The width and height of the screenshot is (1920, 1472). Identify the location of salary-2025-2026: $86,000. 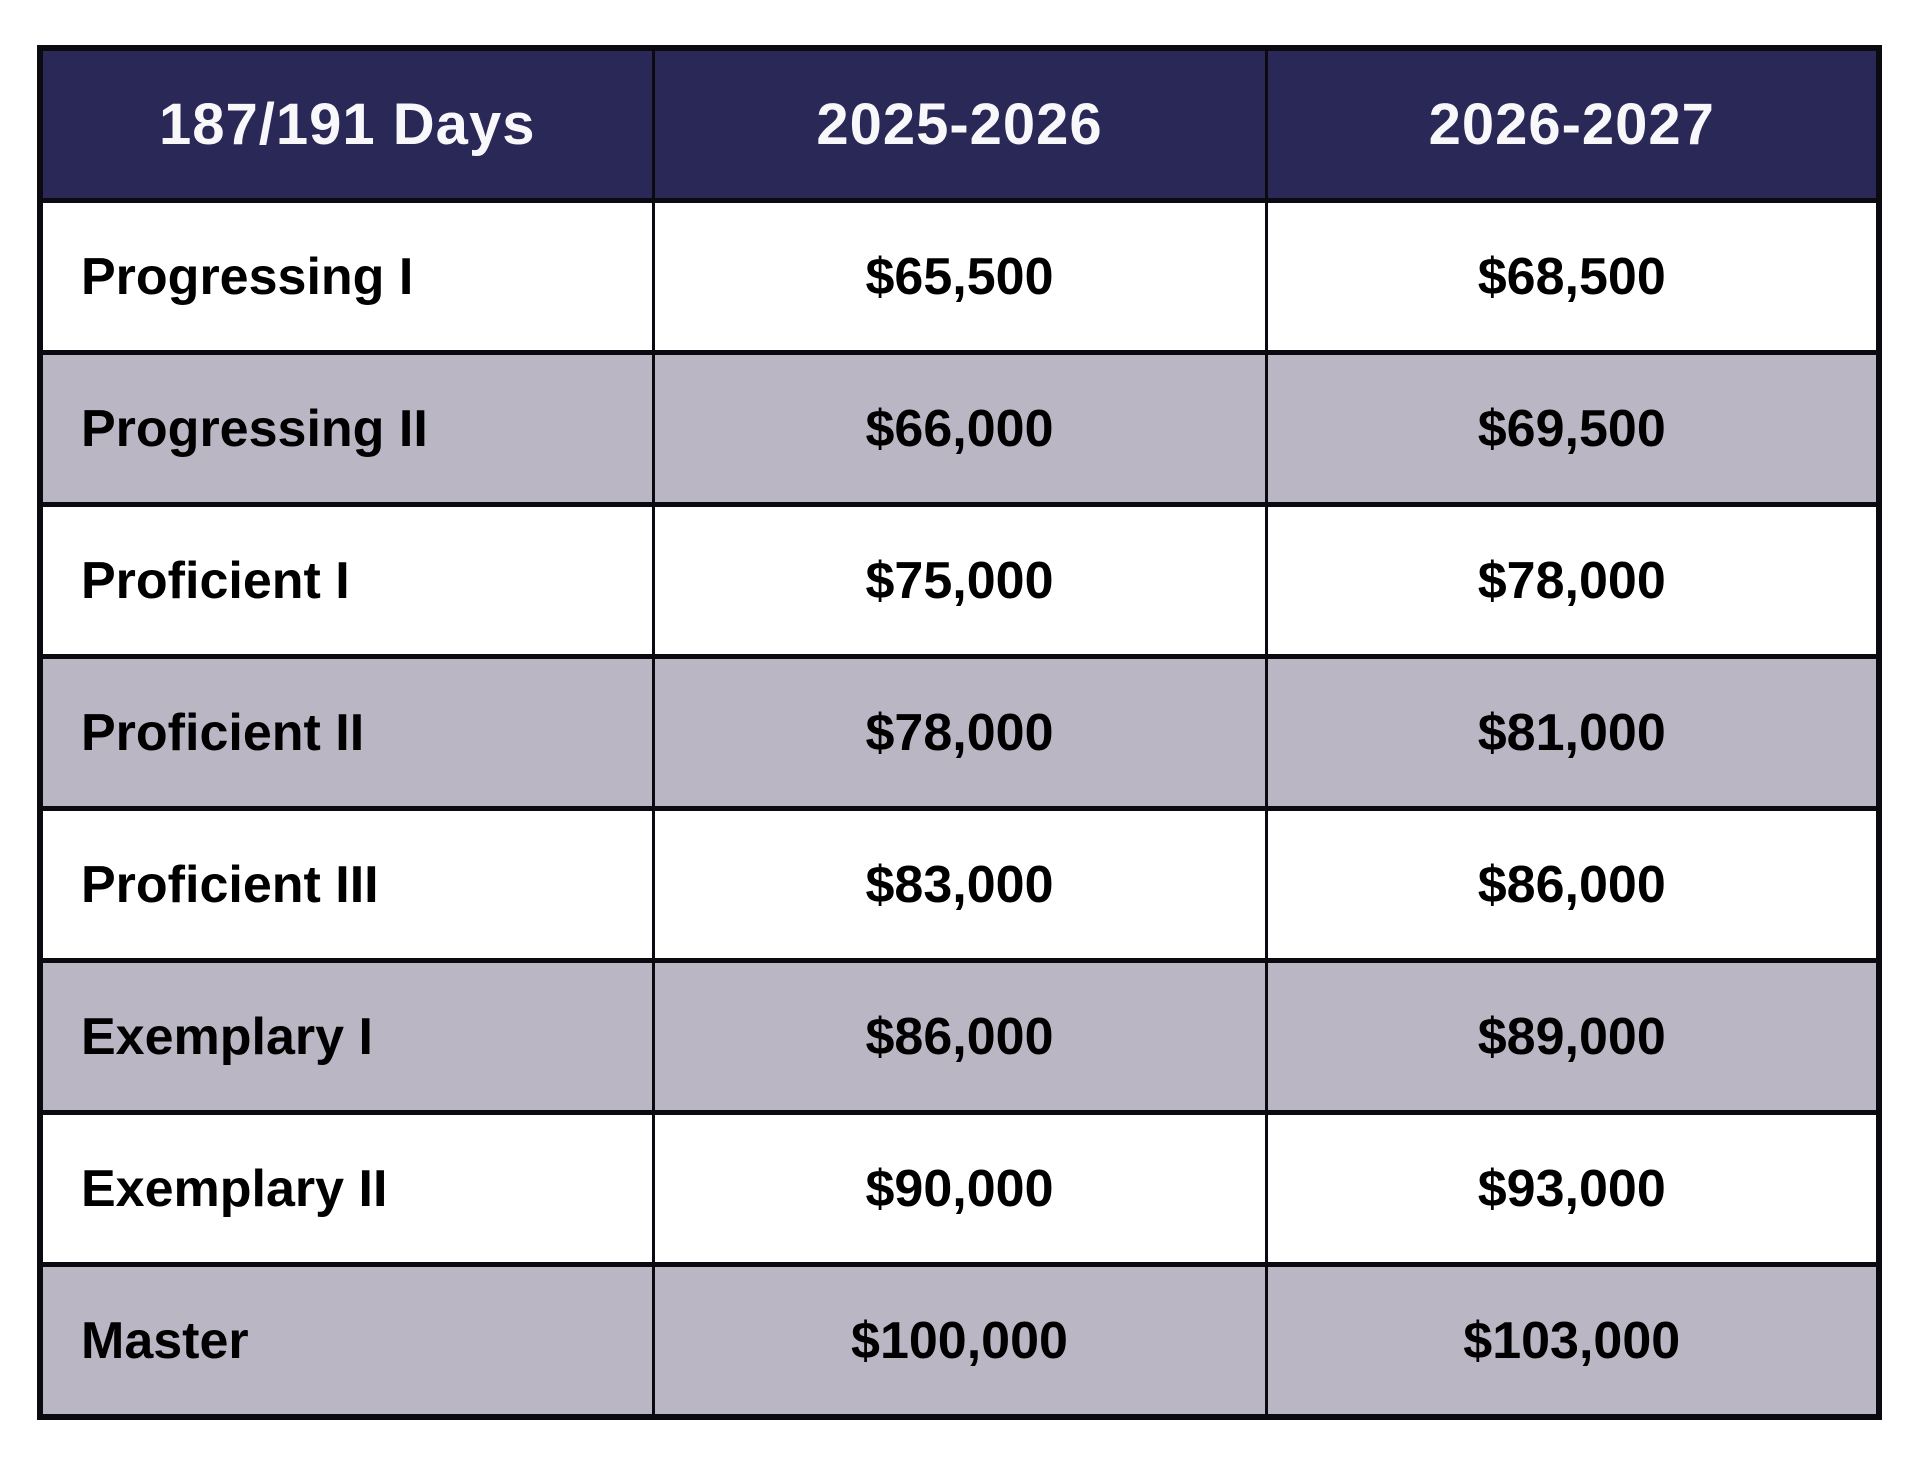
(959, 1036).